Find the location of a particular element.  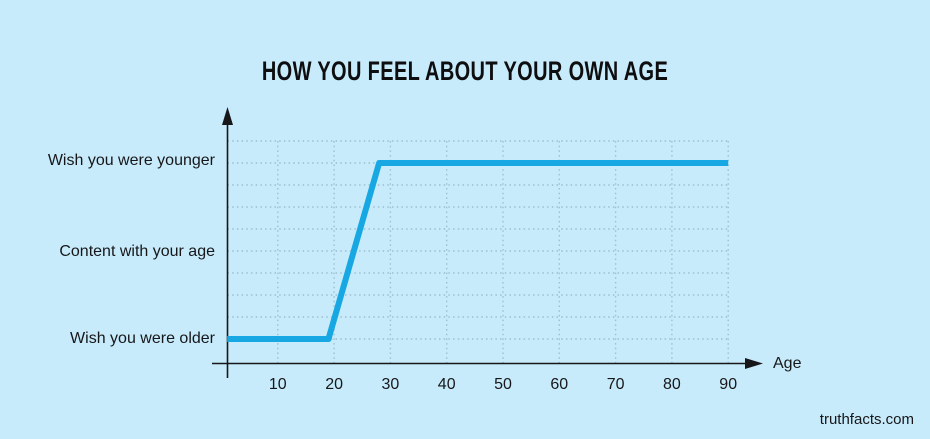

x-tick-label-90: 90 is located at coordinates (728, 384).